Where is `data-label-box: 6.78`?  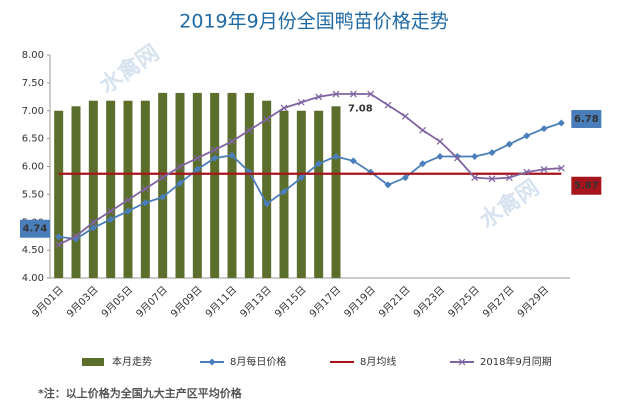
data-label-box: 6.78 is located at coordinates (586, 119).